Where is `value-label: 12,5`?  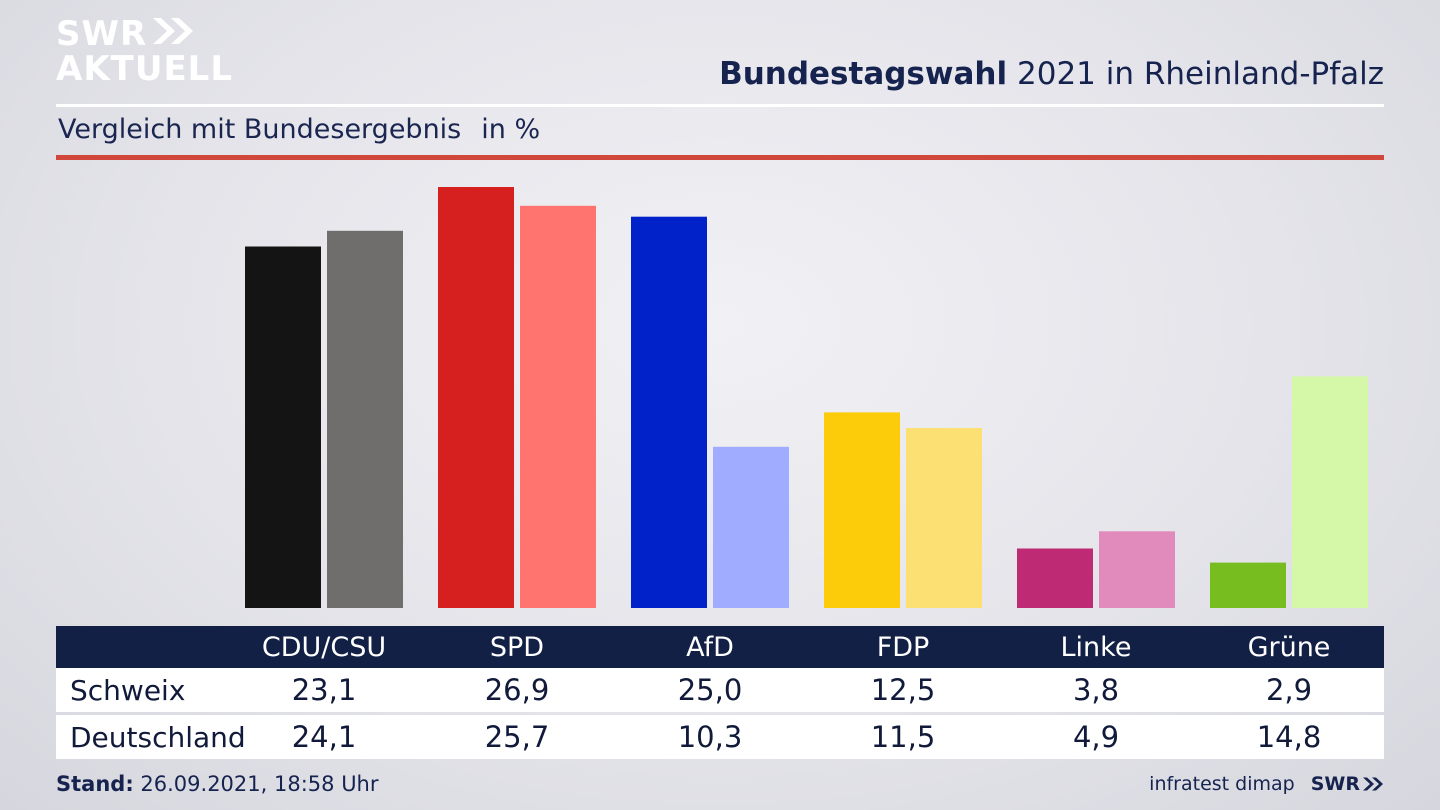 value-label: 12,5 is located at coordinates (903, 690).